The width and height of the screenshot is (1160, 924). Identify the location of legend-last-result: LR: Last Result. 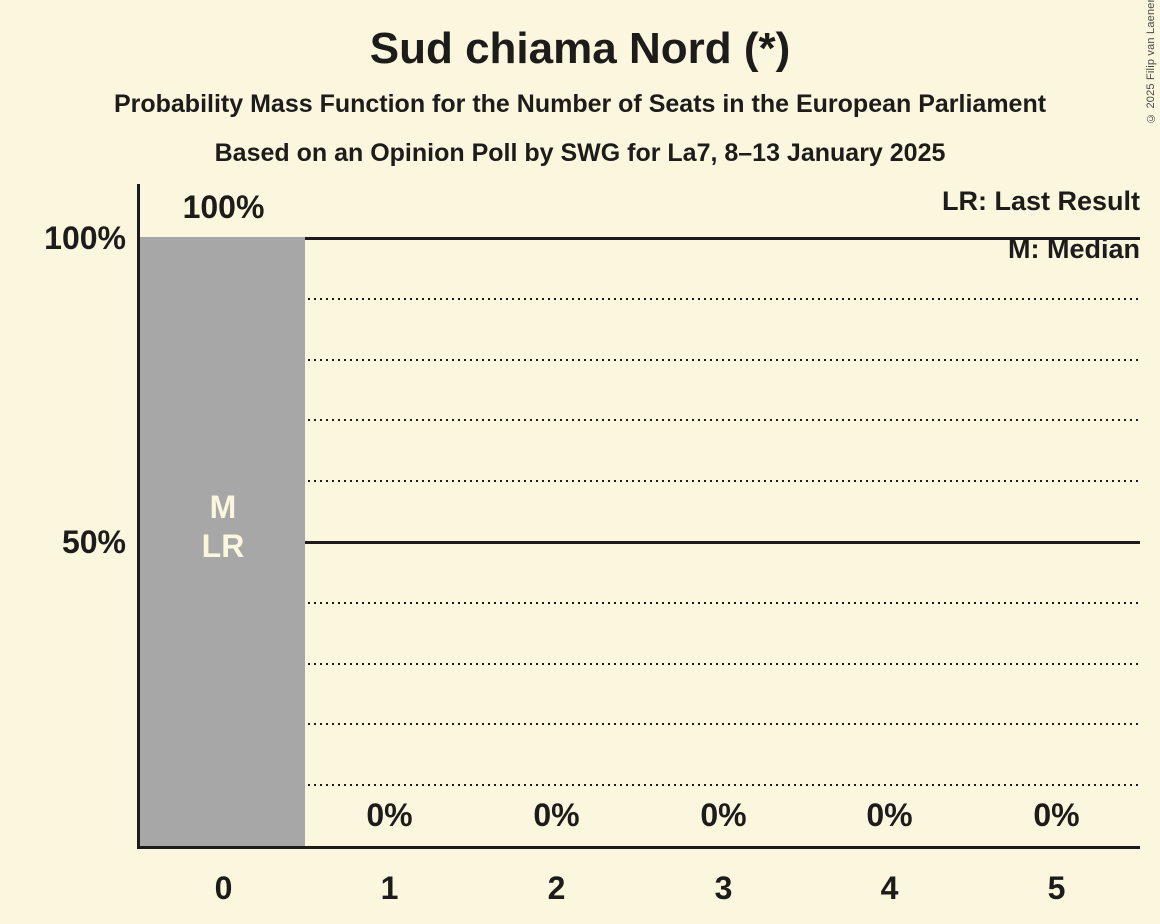
(1040, 201).